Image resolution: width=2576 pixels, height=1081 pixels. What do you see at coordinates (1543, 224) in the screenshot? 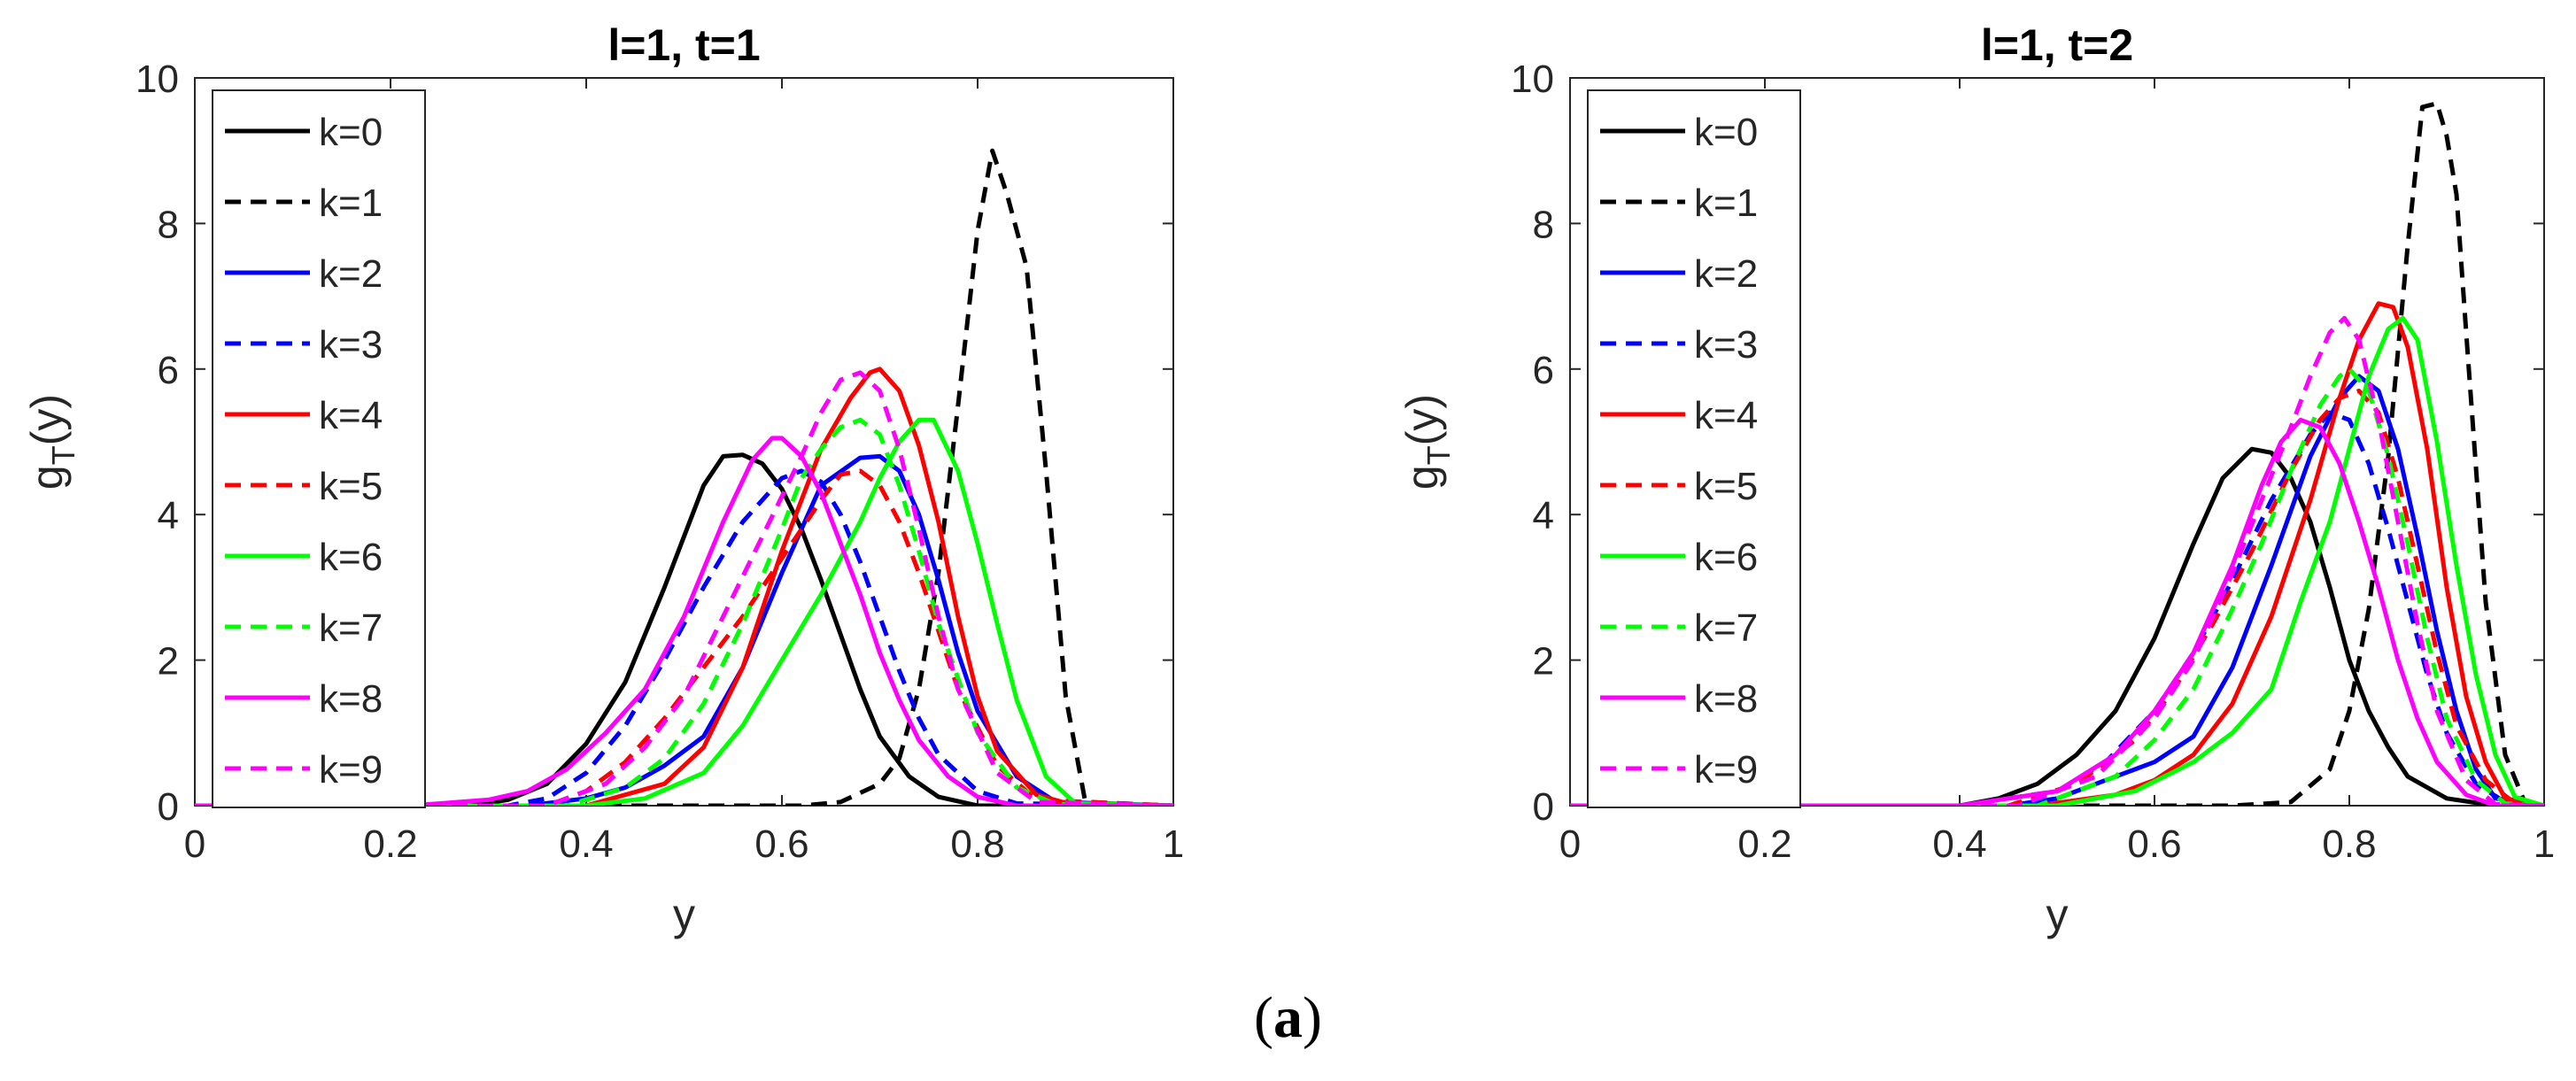
I see `right-ytick-label: 8` at bounding box center [1543, 224].